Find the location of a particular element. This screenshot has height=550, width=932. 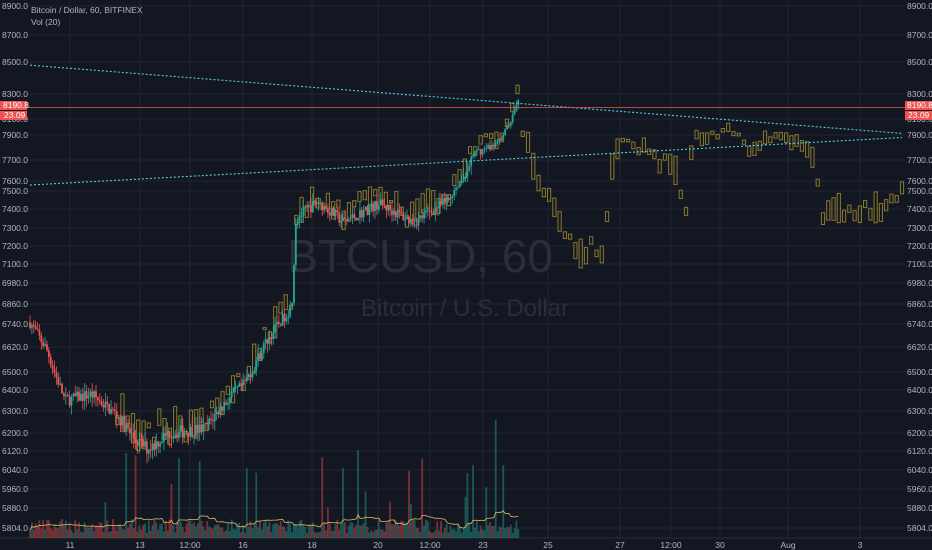

y-tick-label: 6860.0 is located at coordinates (15, 304).